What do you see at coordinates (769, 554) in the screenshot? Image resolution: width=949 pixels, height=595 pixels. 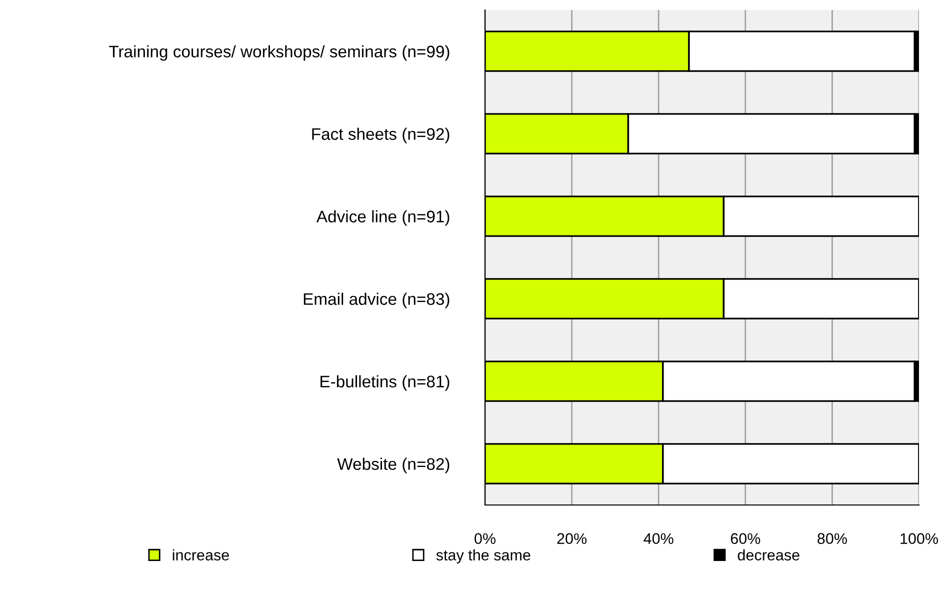 I see `legend-label: decrease` at bounding box center [769, 554].